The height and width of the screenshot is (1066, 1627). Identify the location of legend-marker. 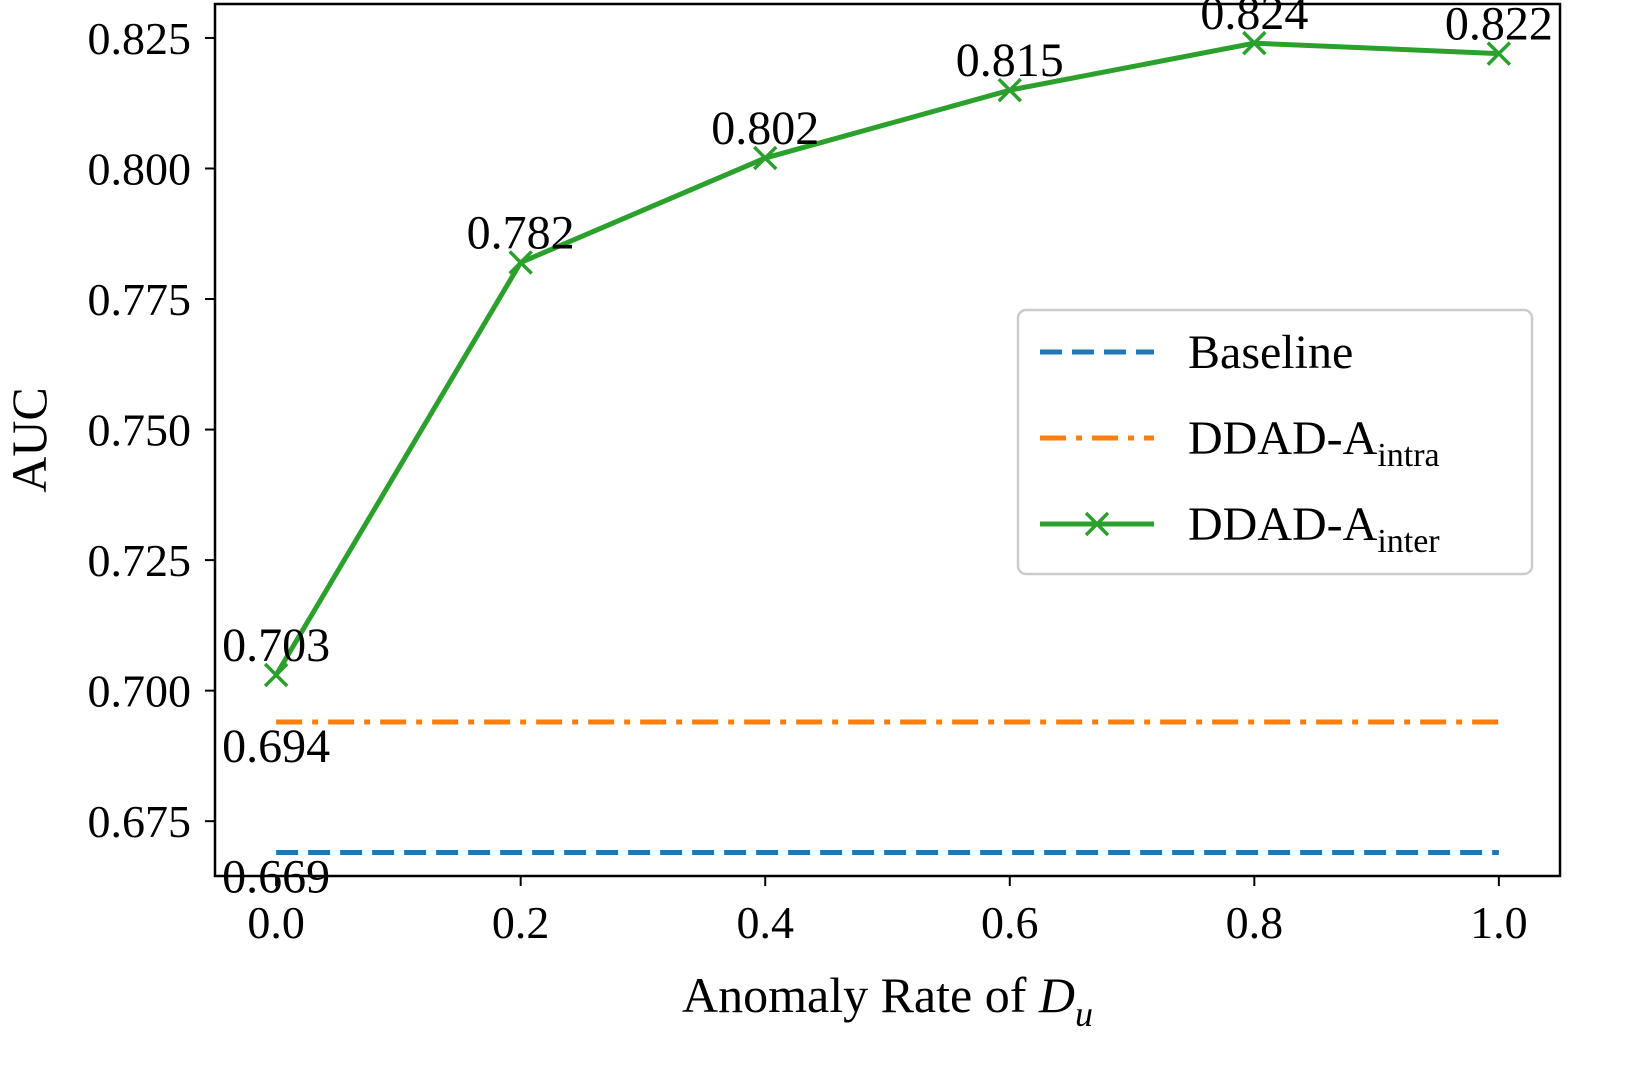
(1097, 524).